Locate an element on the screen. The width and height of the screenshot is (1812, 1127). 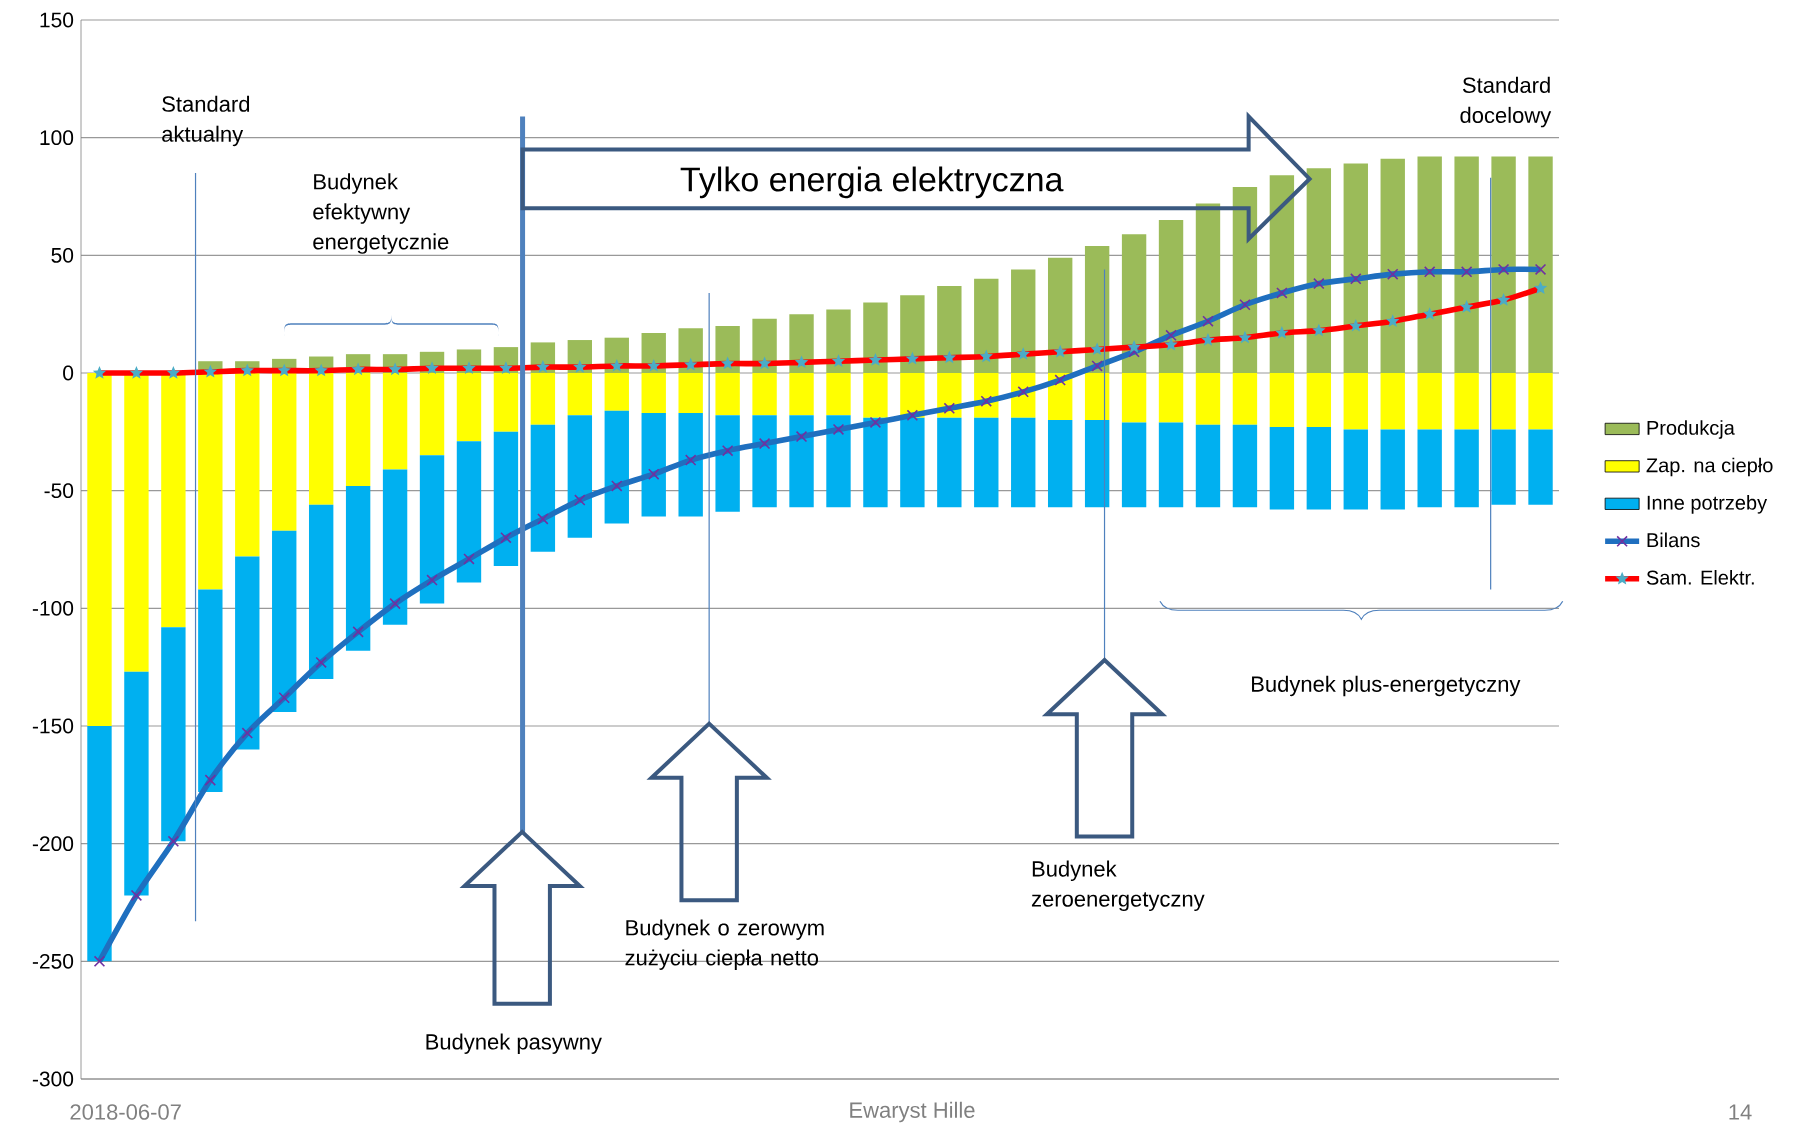
y-tick-label: -250 is located at coordinates (53, 961).